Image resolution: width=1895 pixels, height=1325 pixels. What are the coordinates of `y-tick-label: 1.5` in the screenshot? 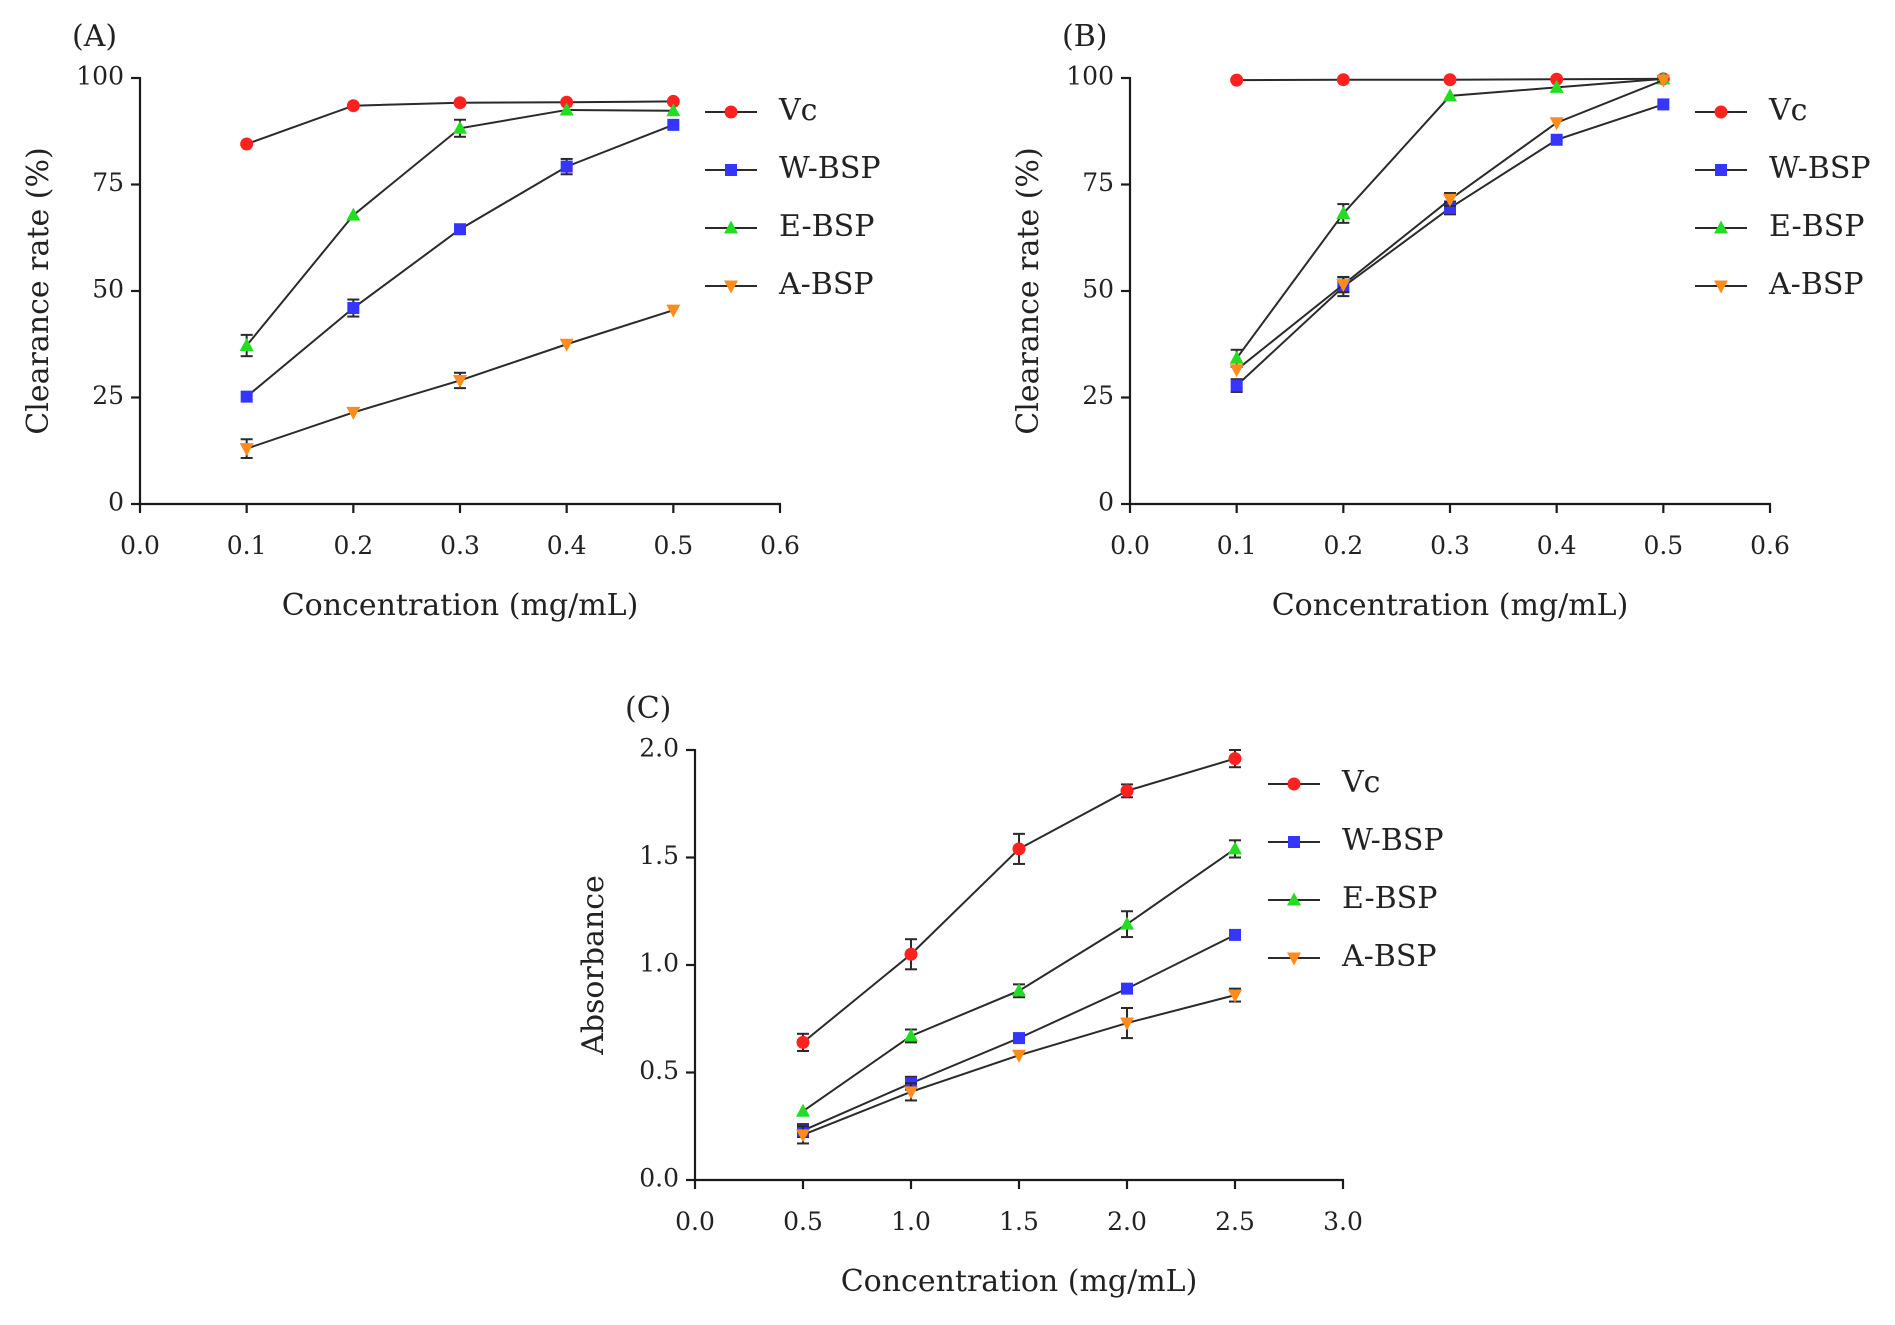 It's located at (659, 855).